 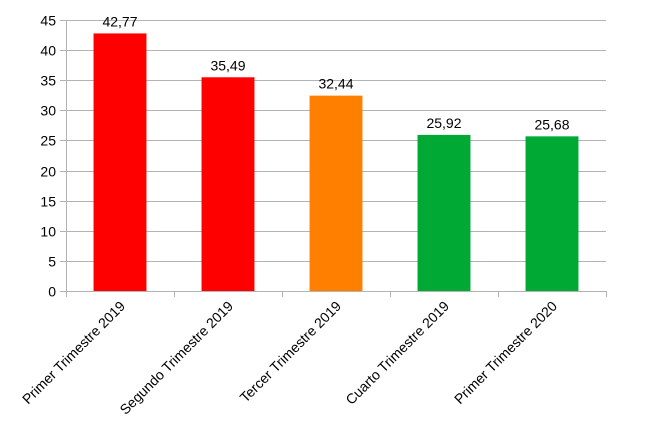 I want to click on y-tick-label: 45, so click(x=48, y=21).